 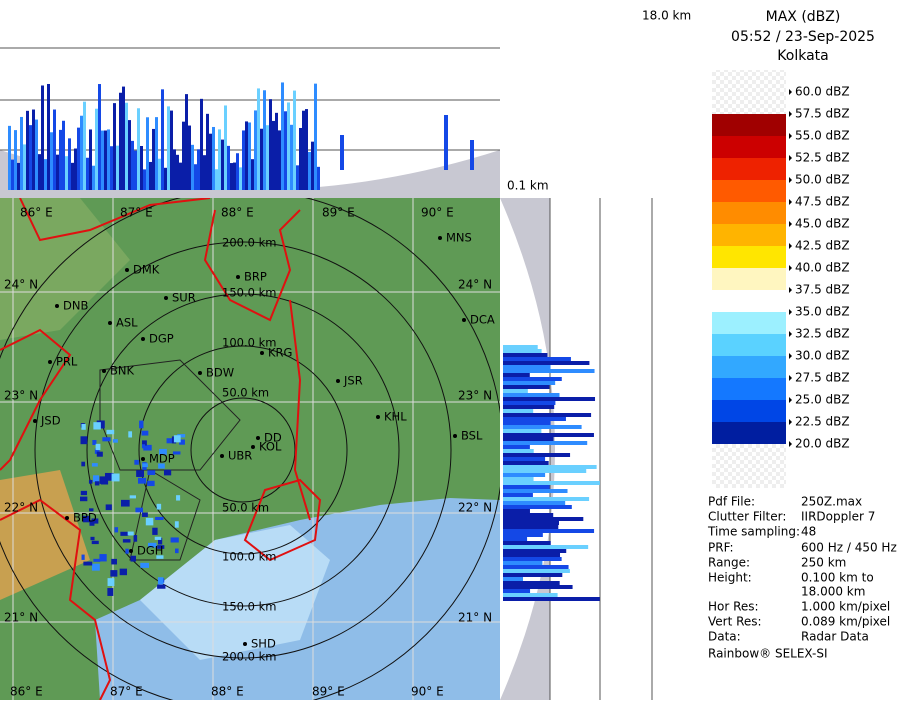 What do you see at coordinates (21, 618) in the screenshot?
I see `lat-label: 21° N` at bounding box center [21, 618].